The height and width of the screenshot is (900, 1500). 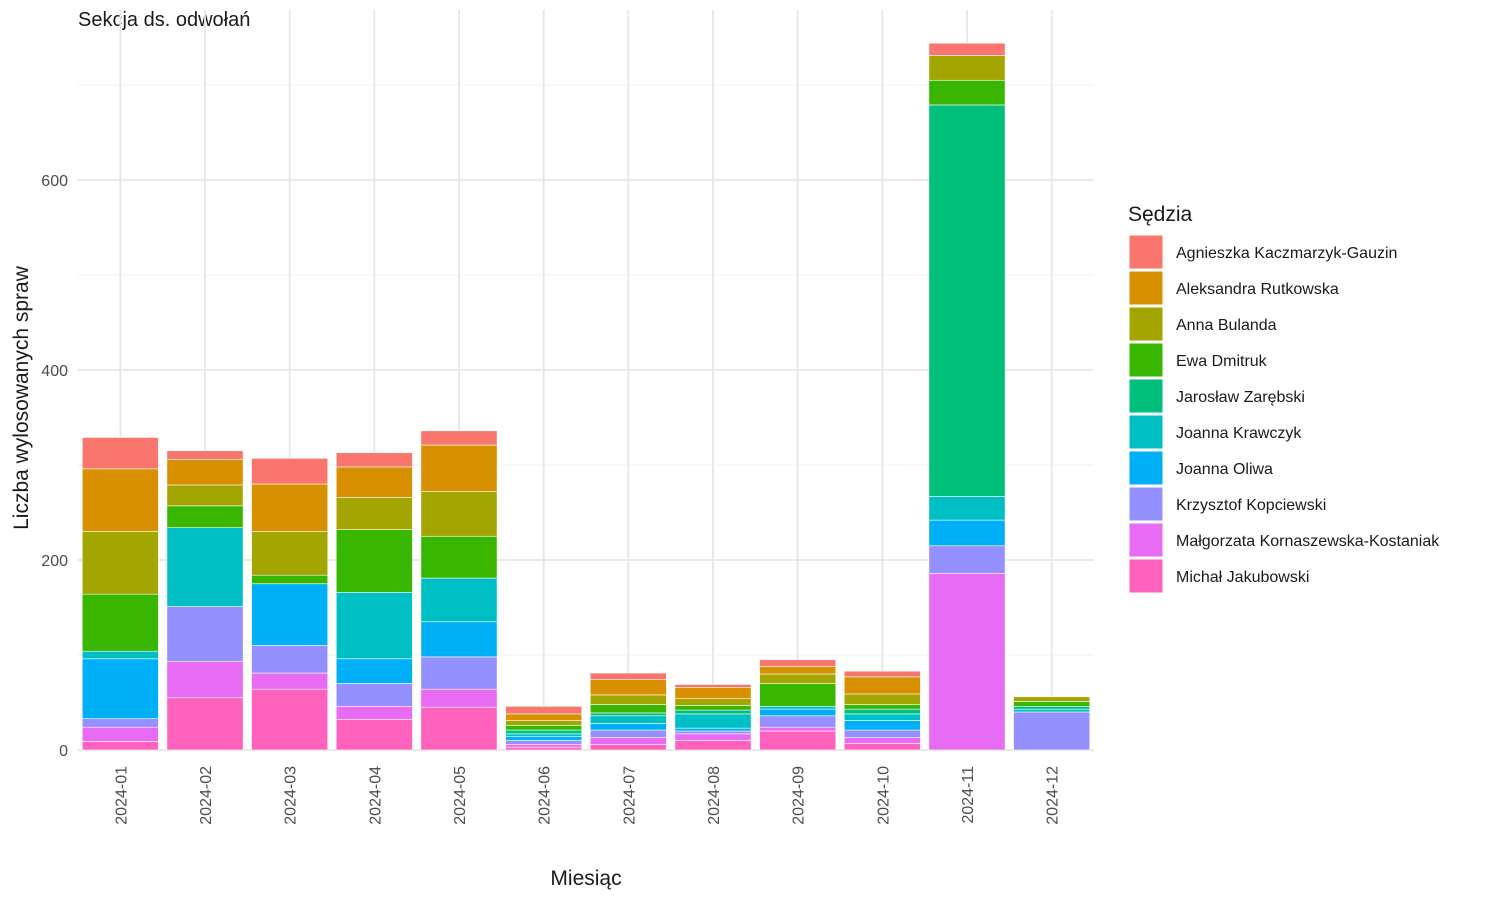 I want to click on y-axis-ticks: 0 200 400 600, so click(x=54, y=466).